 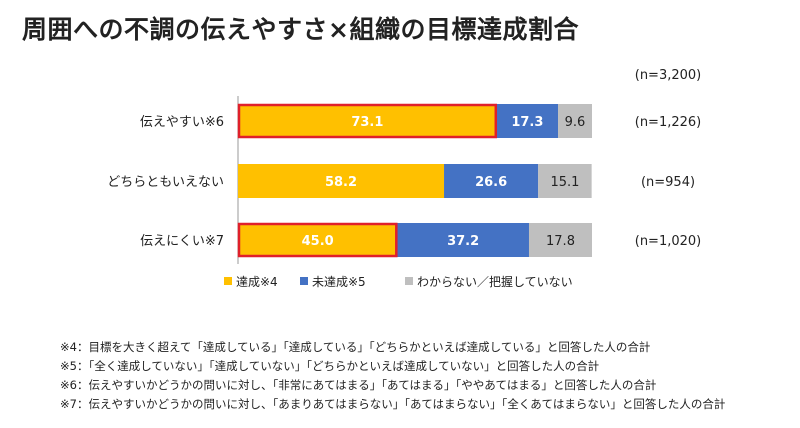 What do you see at coordinates (182, 241) in the screenshot?
I see `category-label: 伝えにくい※7` at bounding box center [182, 241].